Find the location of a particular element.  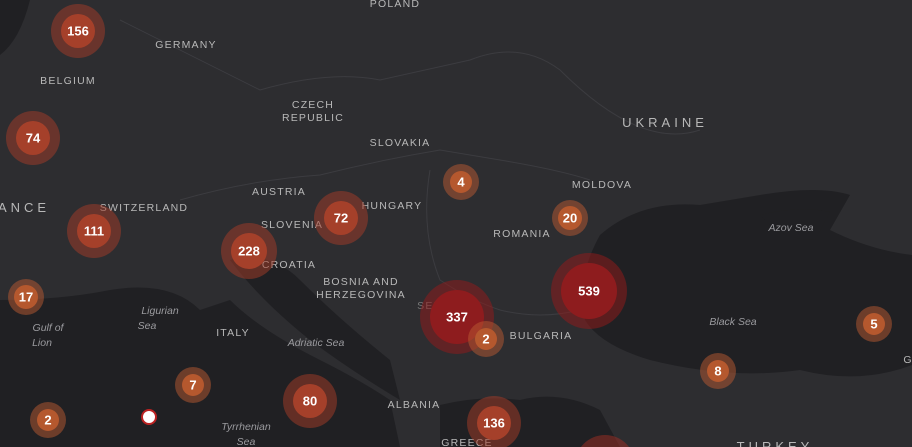

cluster-count: 7 is located at coordinates (192, 385).